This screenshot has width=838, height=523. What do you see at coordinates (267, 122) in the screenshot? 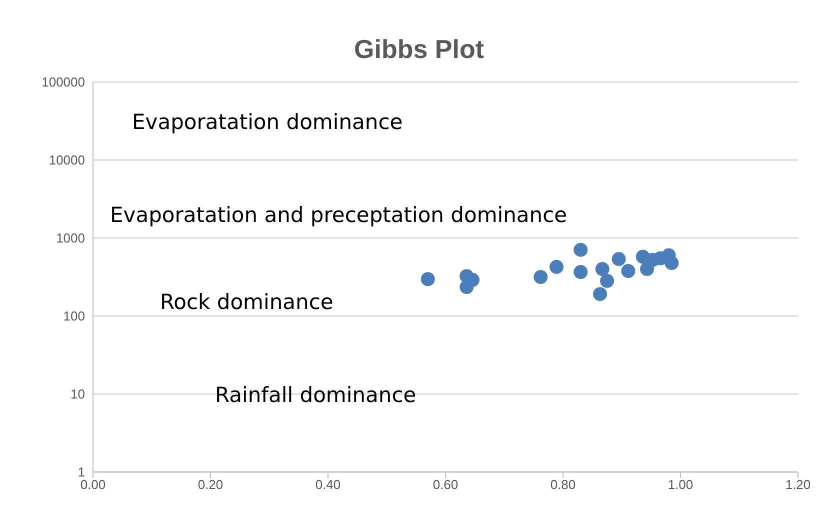
I see `annotation: Evaporatation dominance` at bounding box center [267, 122].